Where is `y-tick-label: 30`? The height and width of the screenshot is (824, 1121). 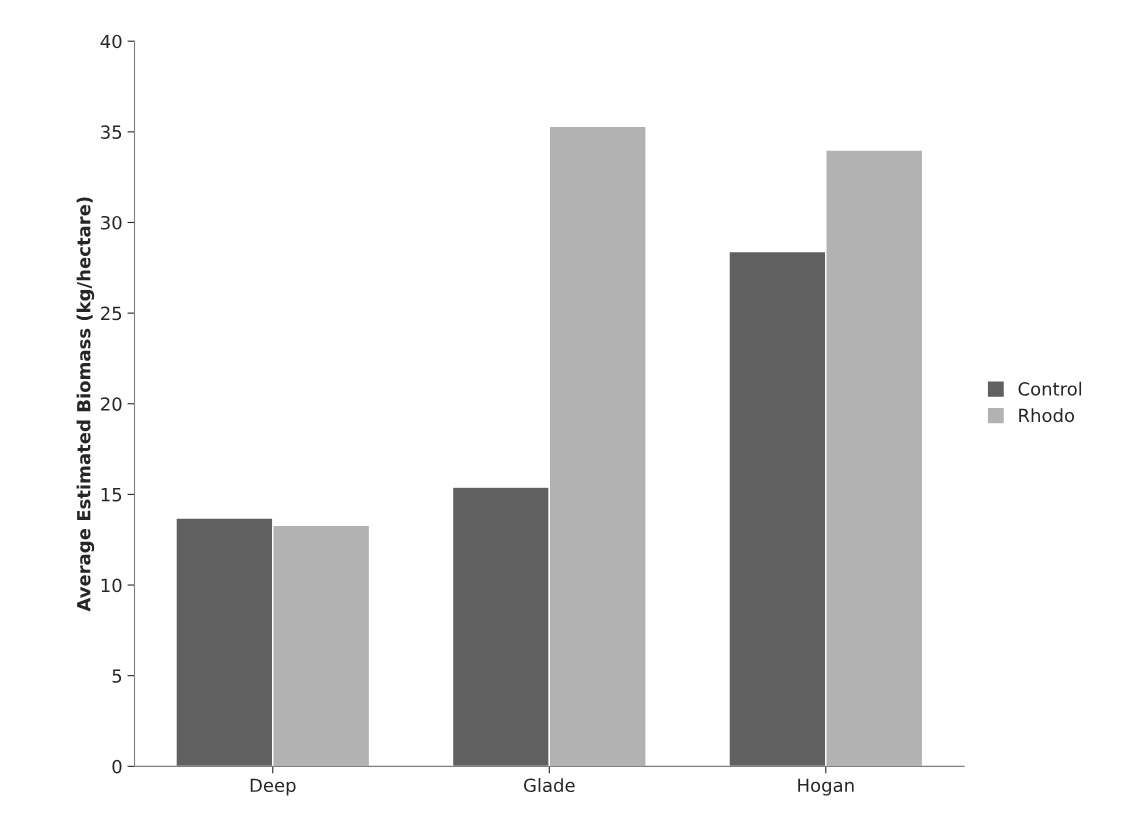
y-tick-label: 30 is located at coordinates (111, 222).